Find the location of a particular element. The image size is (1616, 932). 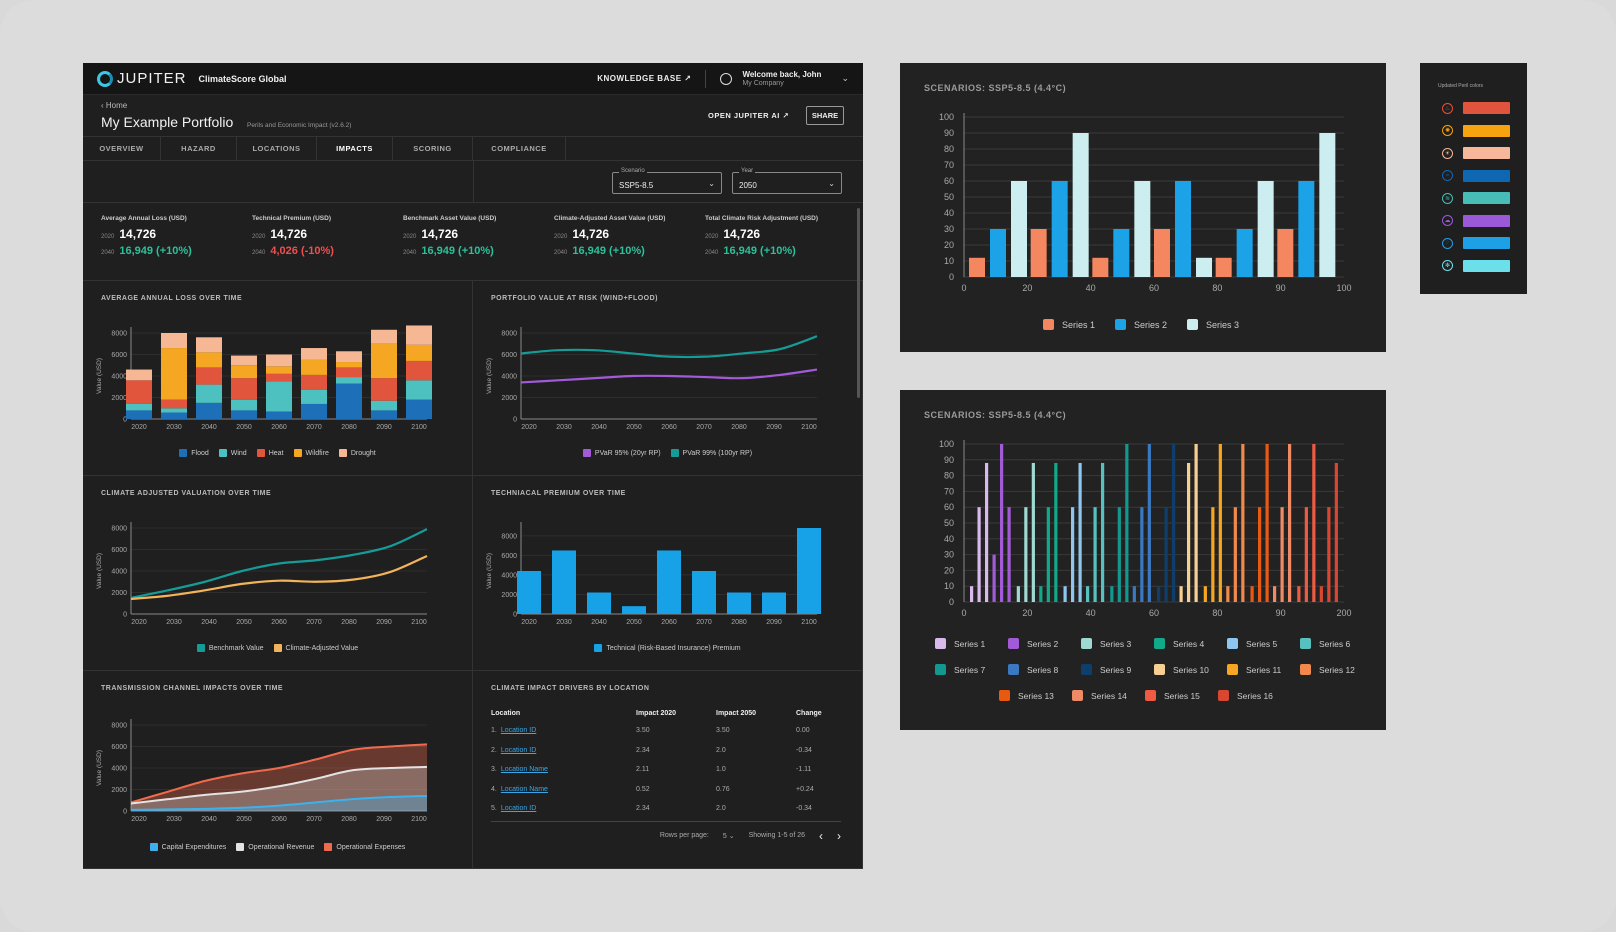

peril-color-row: ✻ is located at coordinates (1476, 265).